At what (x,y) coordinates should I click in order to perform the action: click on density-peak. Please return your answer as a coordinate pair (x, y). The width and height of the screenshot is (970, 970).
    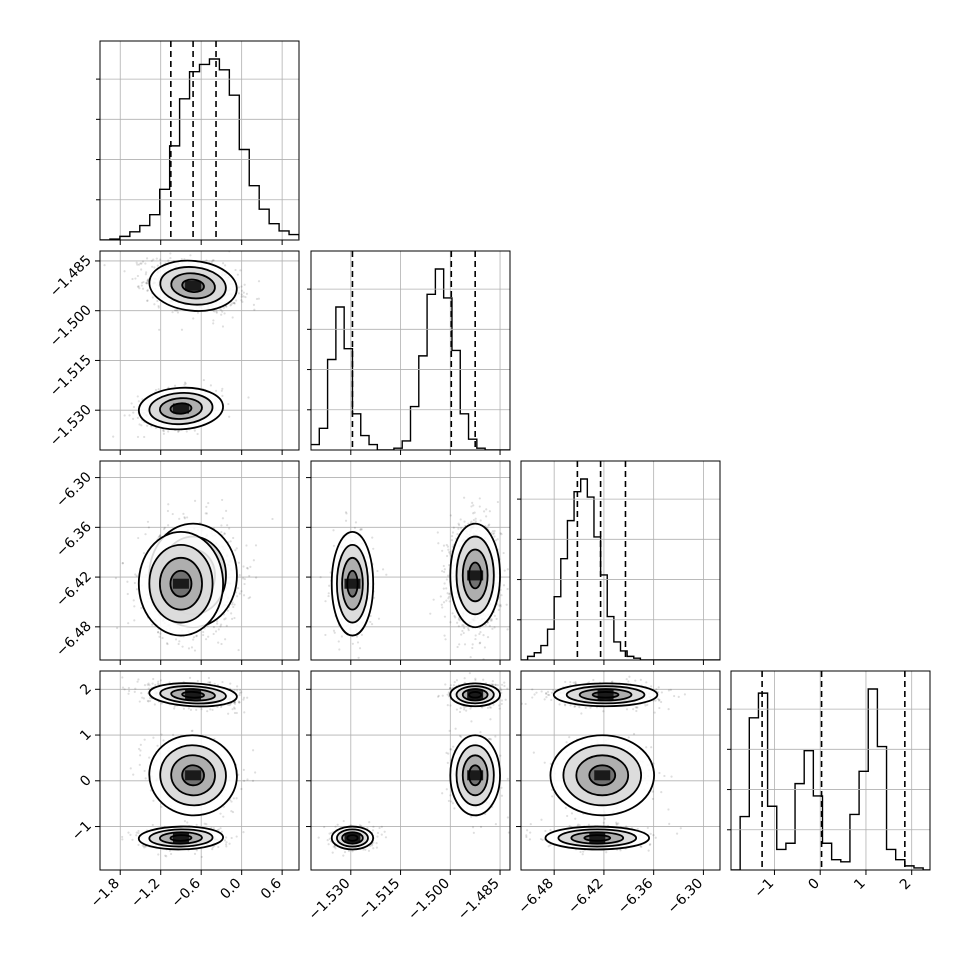
    Looking at the image, I should click on (475, 575).